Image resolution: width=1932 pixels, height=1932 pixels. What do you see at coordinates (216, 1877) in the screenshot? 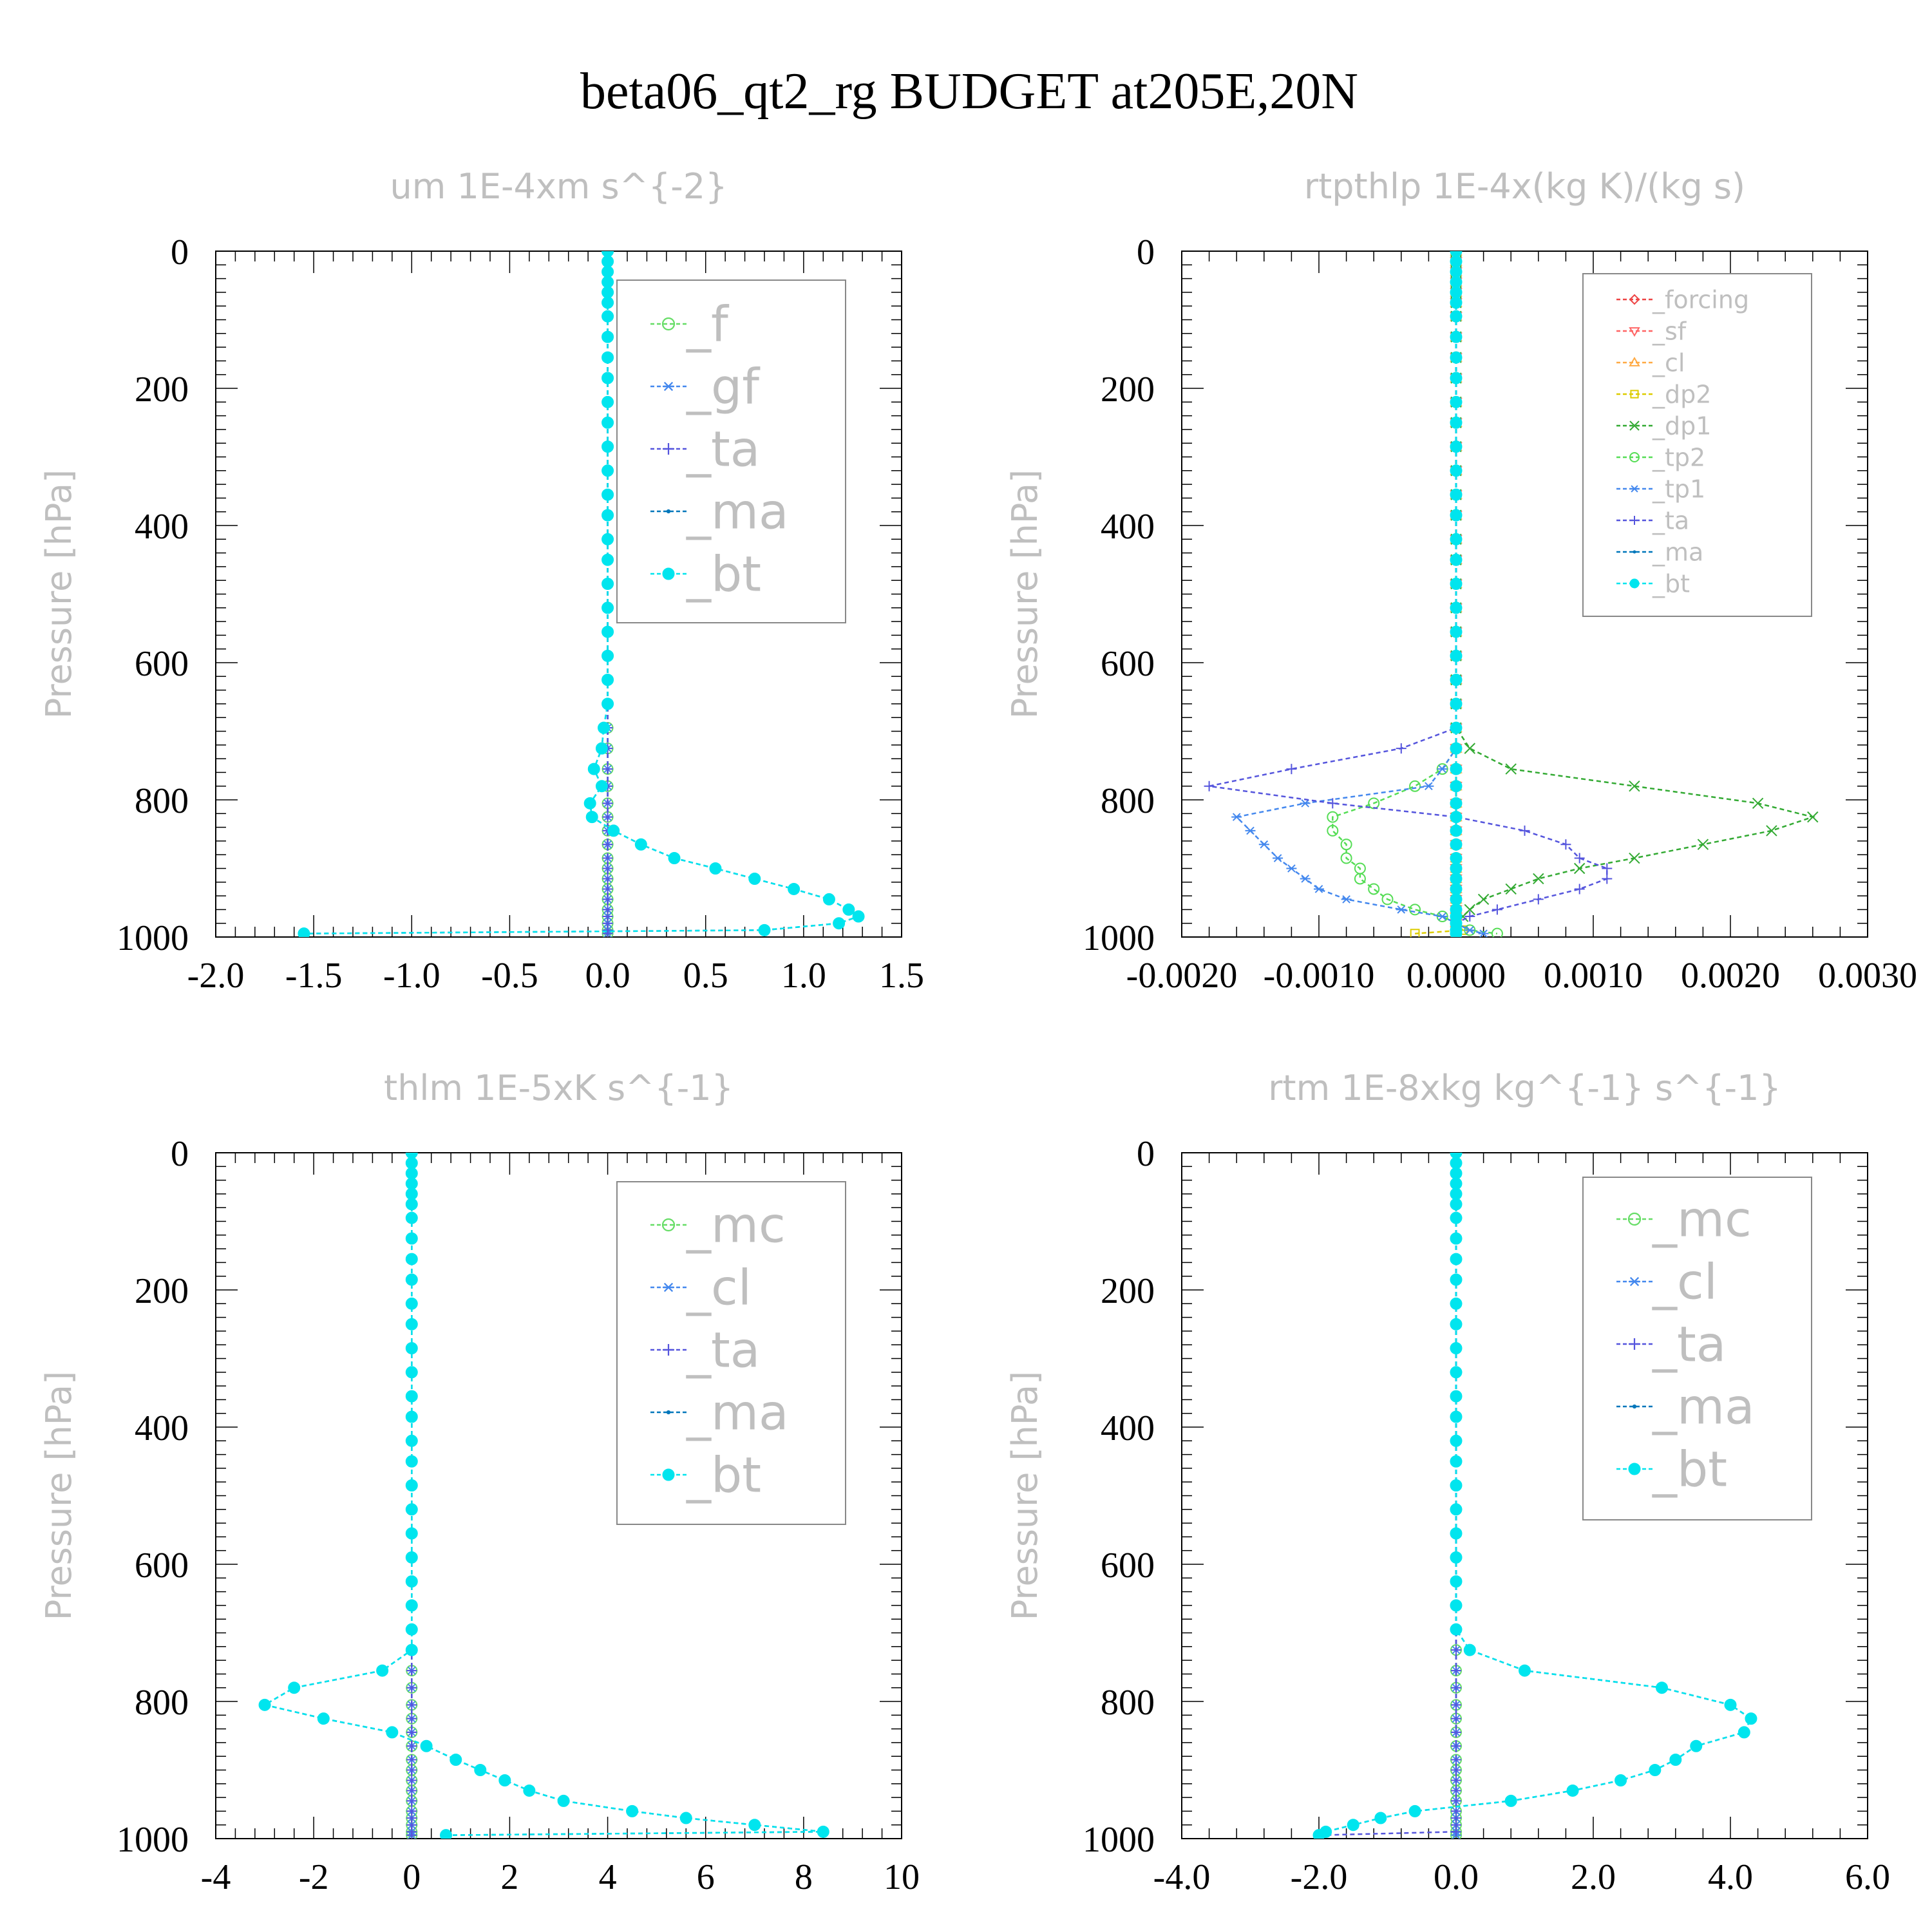
I see `x-tick-label: -4` at bounding box center [216, 1877].